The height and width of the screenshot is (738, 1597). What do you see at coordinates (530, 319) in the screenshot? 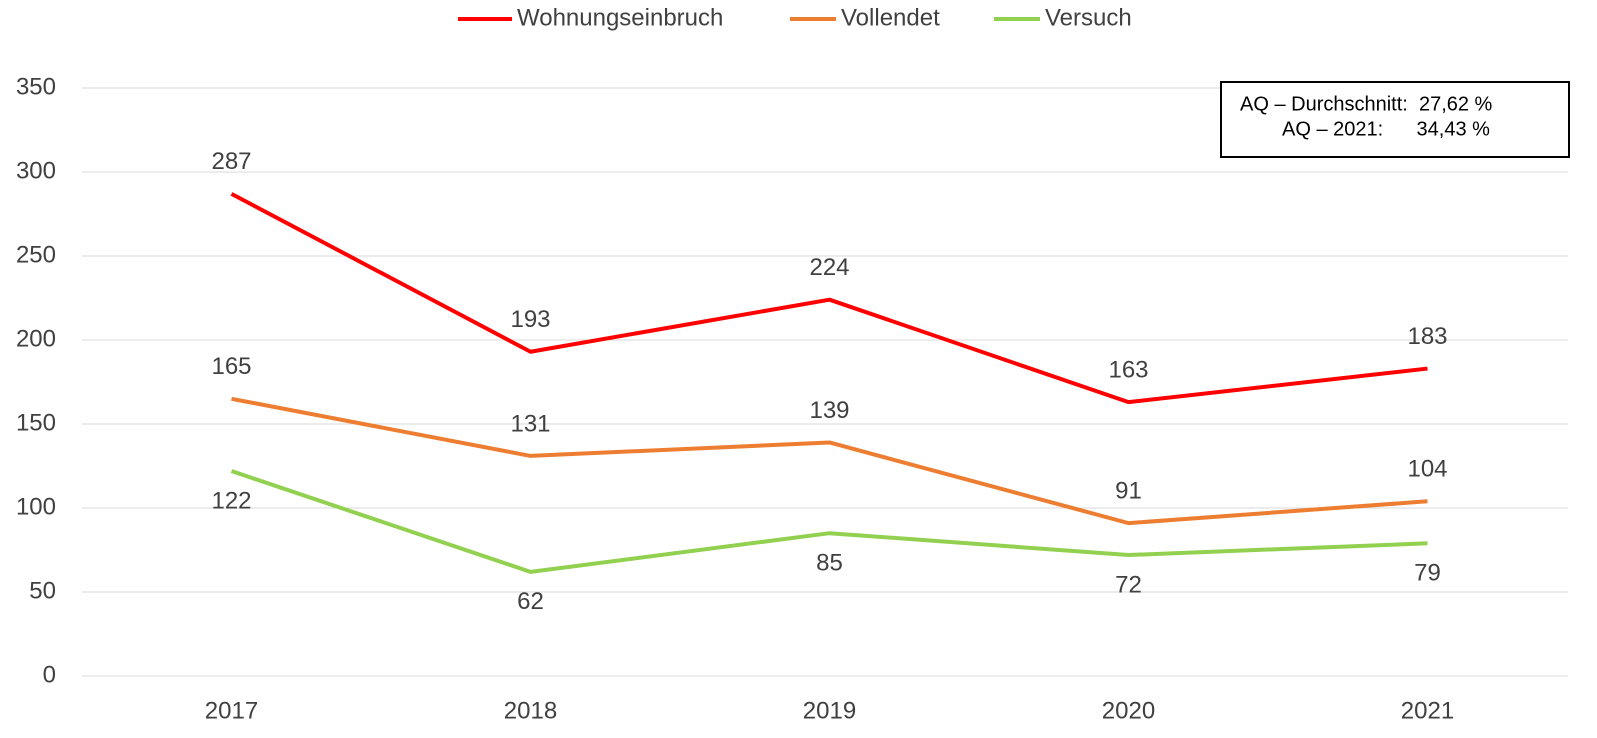
I see `data-label: 193` at bounding box center [530, 319].